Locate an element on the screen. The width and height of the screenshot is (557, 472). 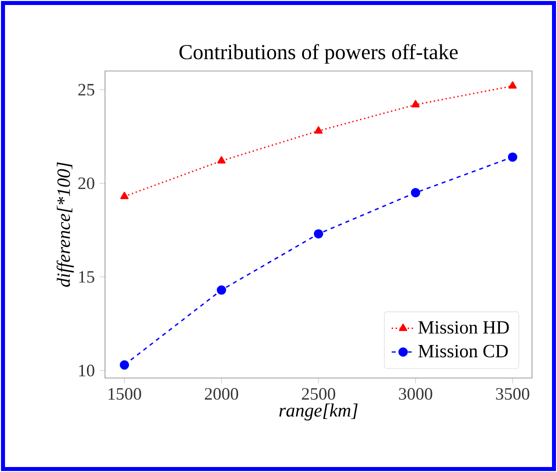
legend-label: Mission HD is located at coordinates (463, 327).